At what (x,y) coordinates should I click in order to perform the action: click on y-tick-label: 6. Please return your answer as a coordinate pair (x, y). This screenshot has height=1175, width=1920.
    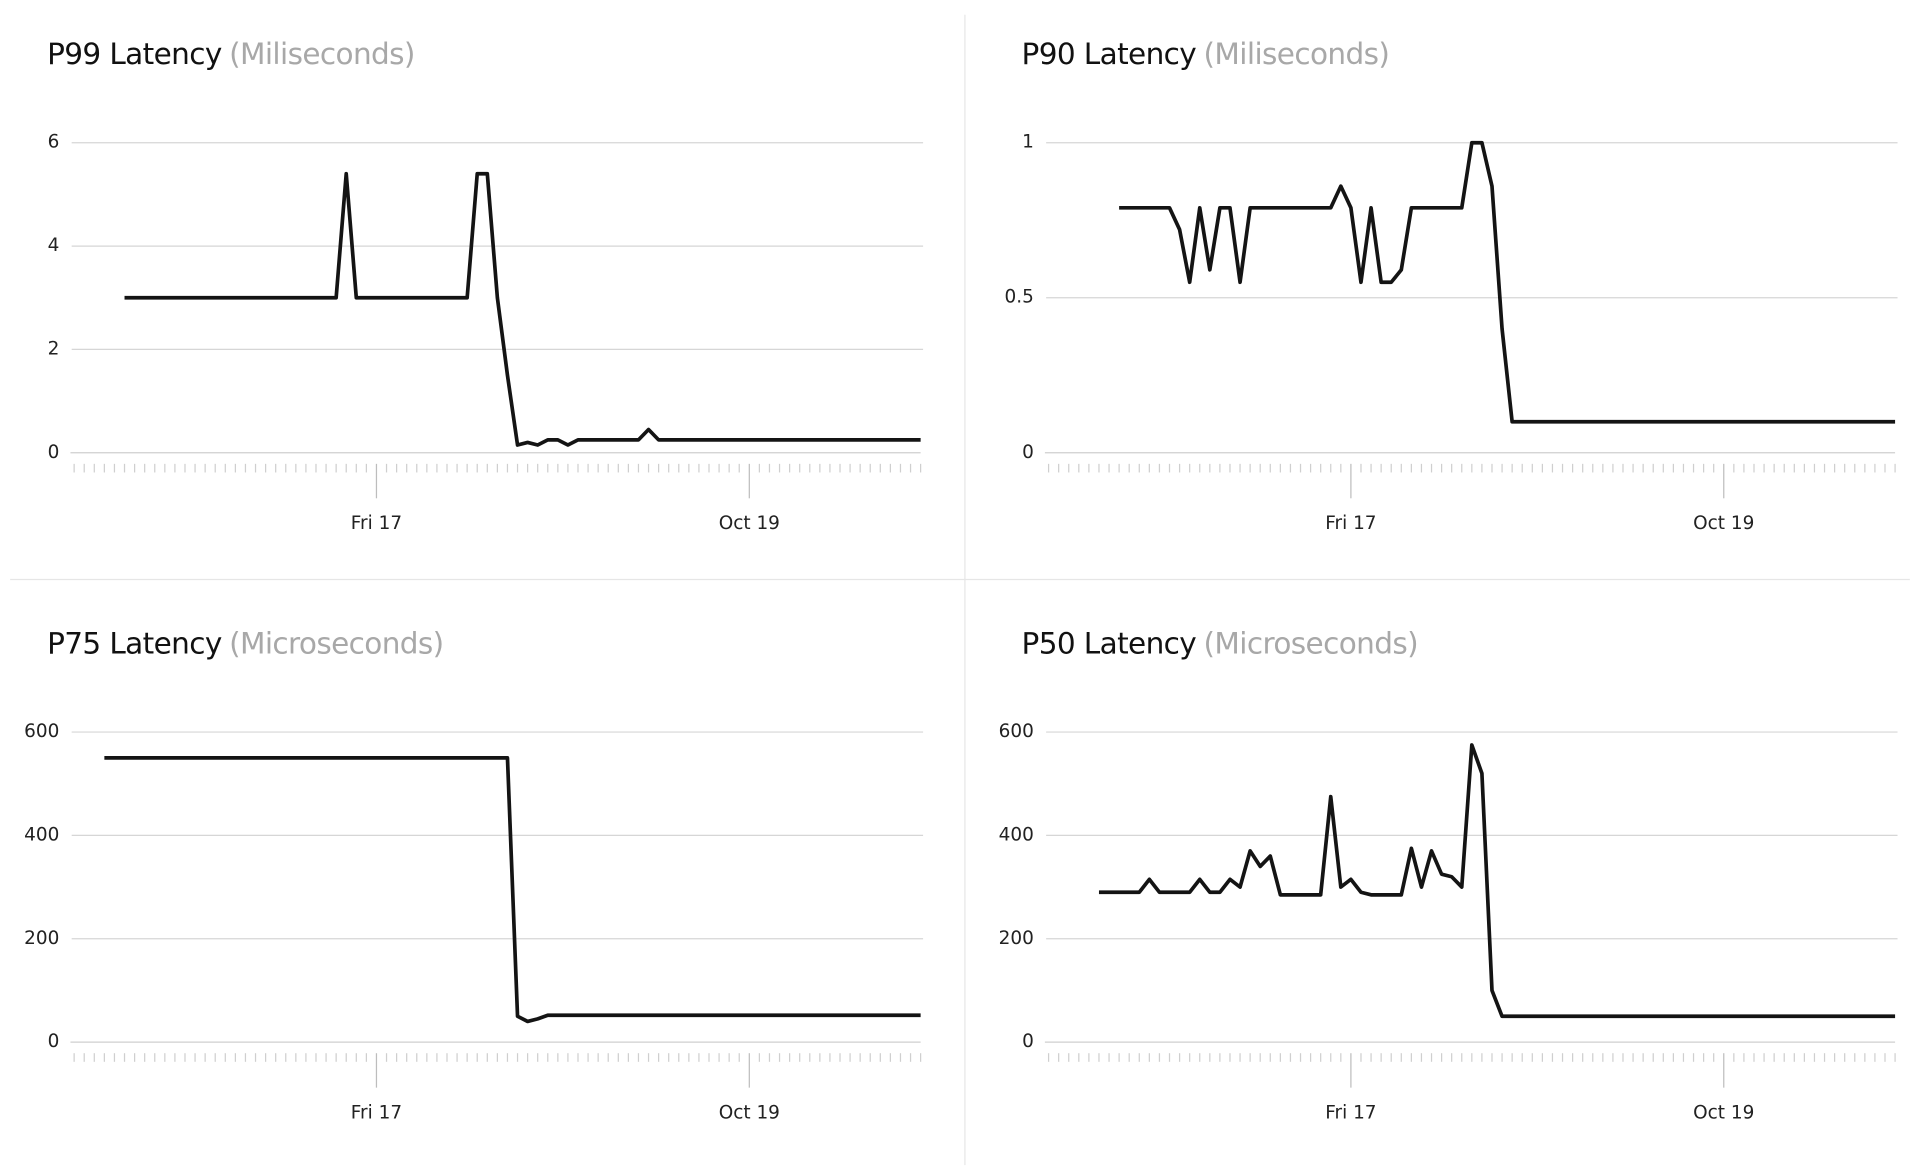
    Looking at the image, I should click on (54, 142).